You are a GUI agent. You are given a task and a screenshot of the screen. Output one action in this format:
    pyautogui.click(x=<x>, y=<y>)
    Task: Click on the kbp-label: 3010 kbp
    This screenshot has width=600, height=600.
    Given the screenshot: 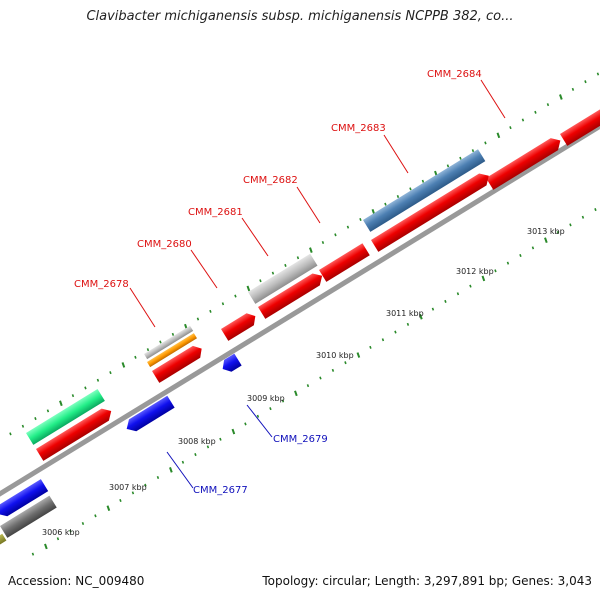 What is the action you would take?
    pyautogui.click(x=335, y=355)
    